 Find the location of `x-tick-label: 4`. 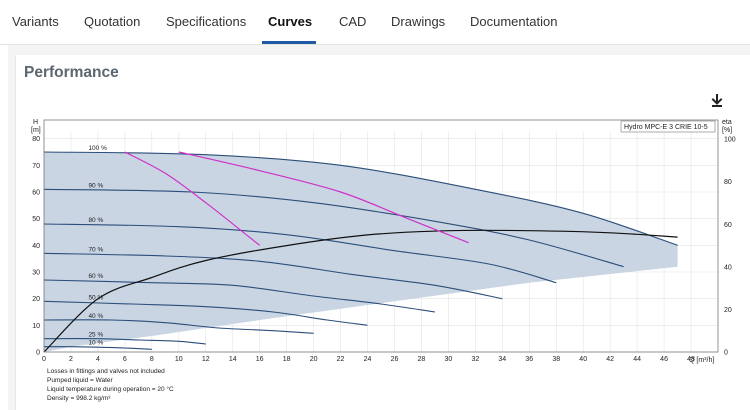

x-tick-label: 4 is located at coordinates (98, 359).